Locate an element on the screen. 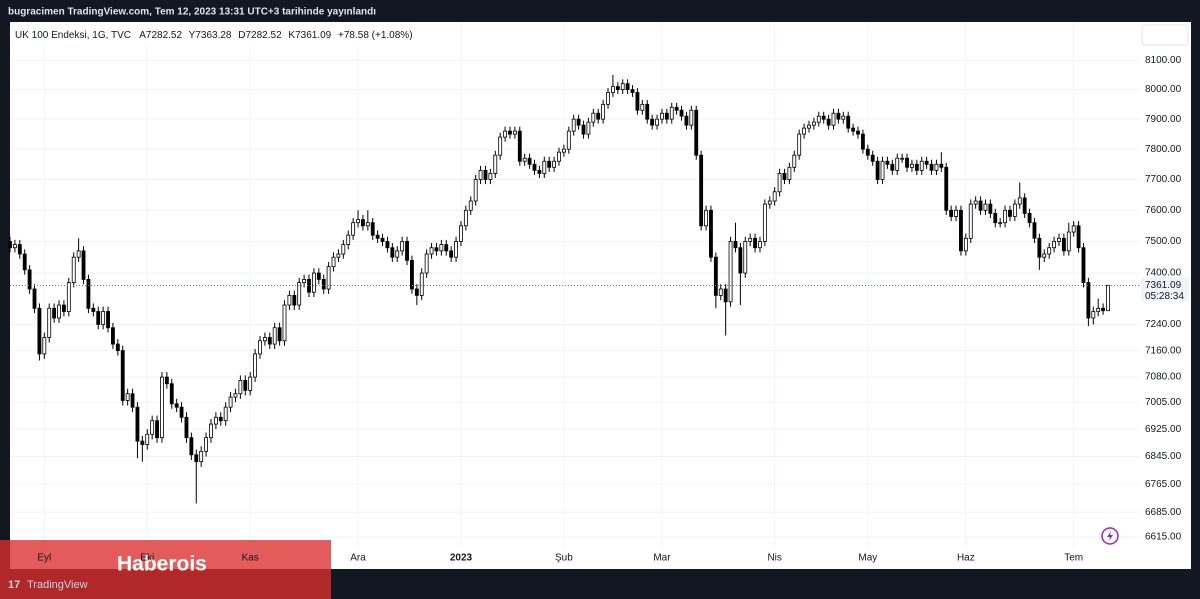 The image size is (1200, 599). close-label: K7361.09 is located at coordinates (309, 35).